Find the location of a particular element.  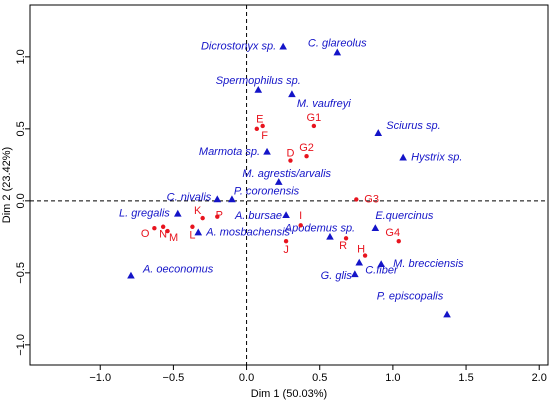

x-tick-label: 1.5 is located at coordinates (465, 378).